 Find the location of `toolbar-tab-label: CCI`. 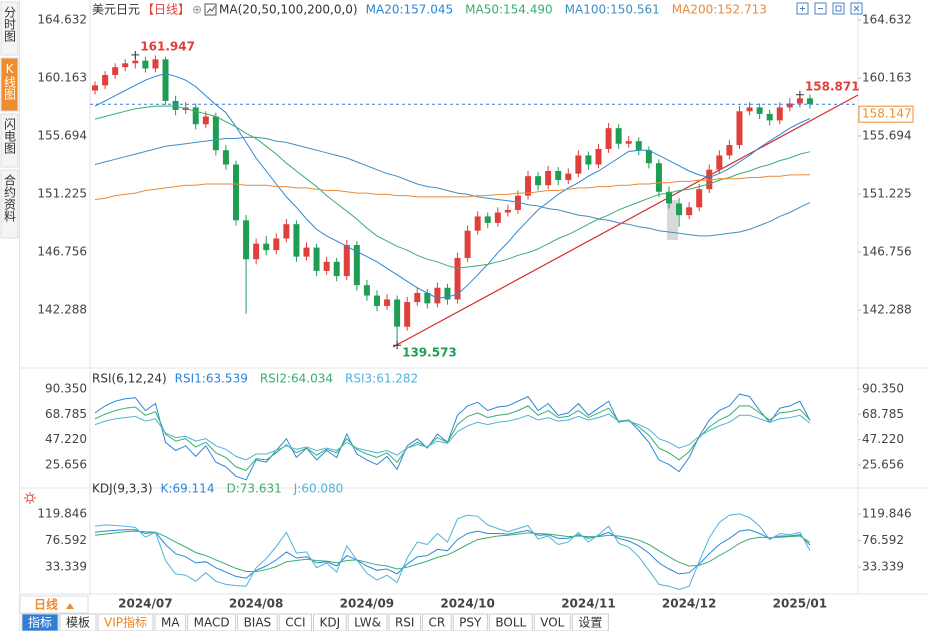

toolbar-tab-label: CCI is located at coordinates (295, 623).